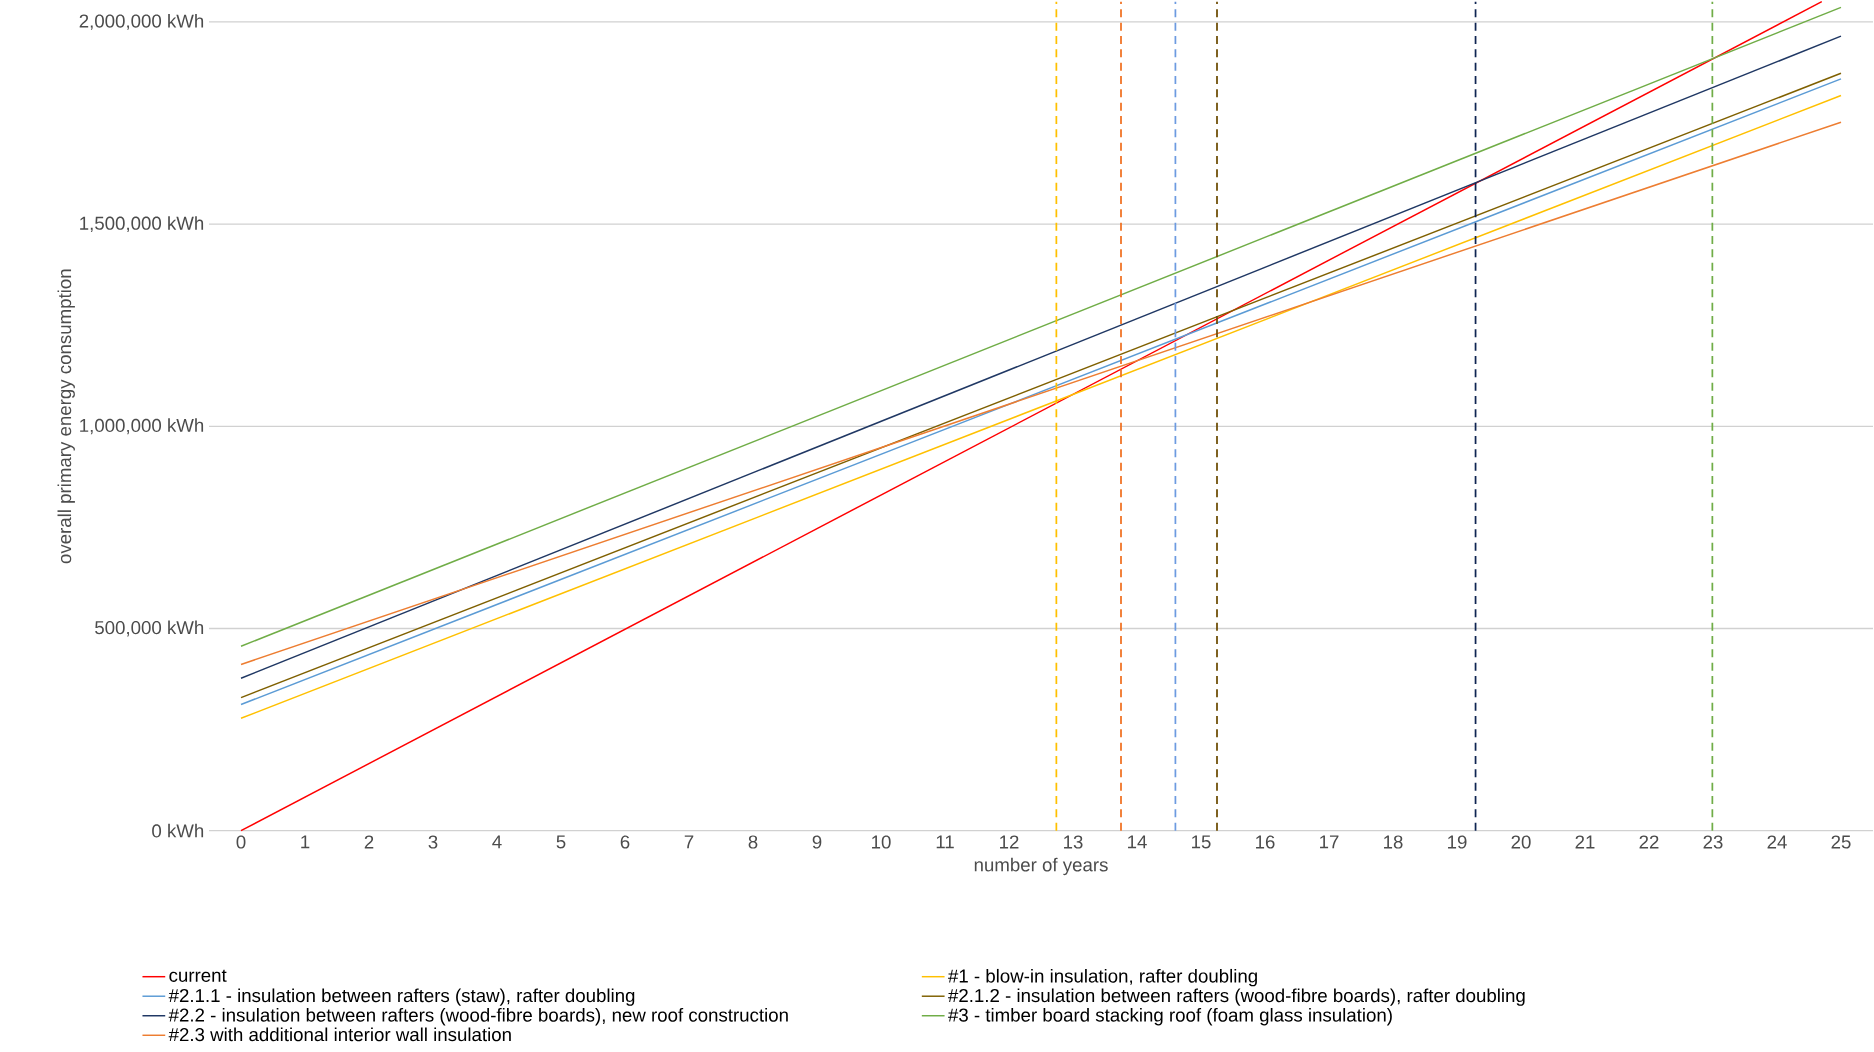 This screenshot has height=1052, width=1874. I want to click on legend-label: #2.2 - insulation between rafters (wood-fibre boards), new roof construction, so click(478, 1016).